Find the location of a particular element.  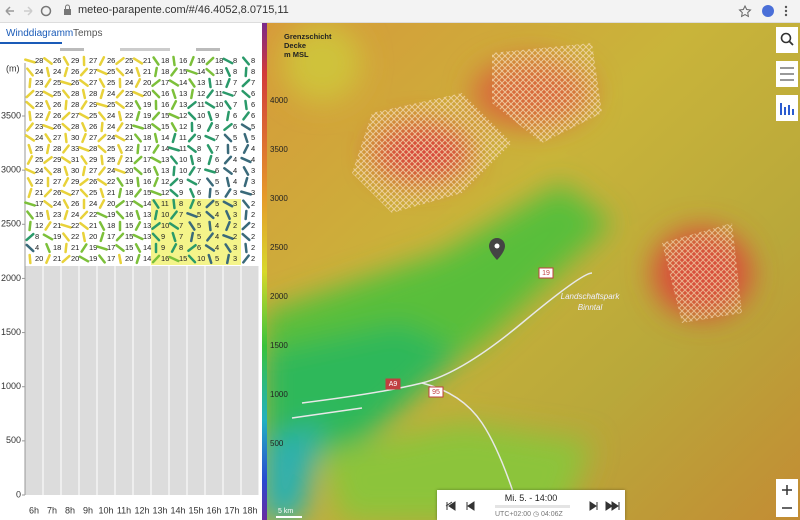

road-sign is located at coordinates (546, 273).